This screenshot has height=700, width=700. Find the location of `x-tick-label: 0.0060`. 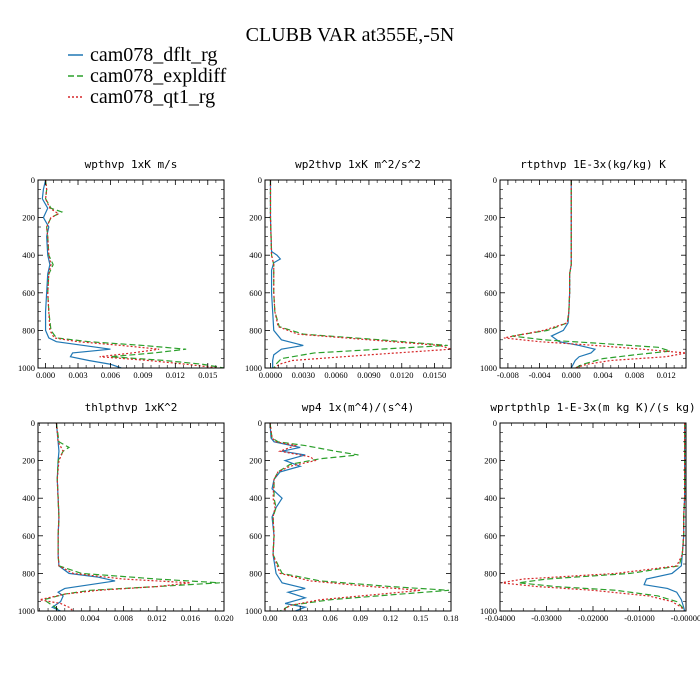

x-tick-label: 0.0060 is located at coordinates (335, 375).